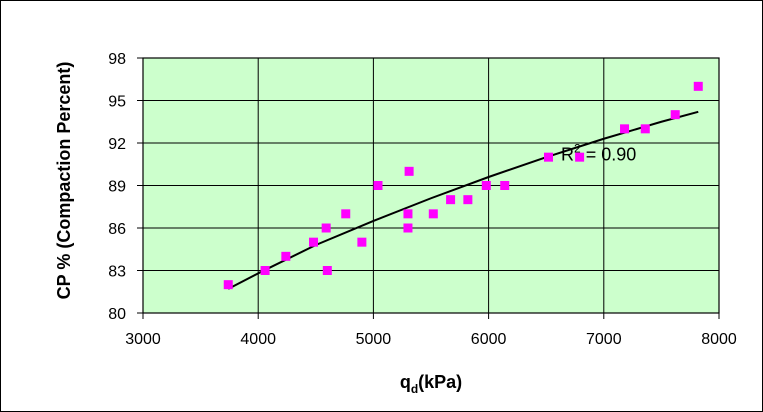 The image size is (763, 412). What do you see at coordinates (489, 339) in the screenshot?
I see `x-tick-label-6000: 6000` at bounding box center [489, 339].